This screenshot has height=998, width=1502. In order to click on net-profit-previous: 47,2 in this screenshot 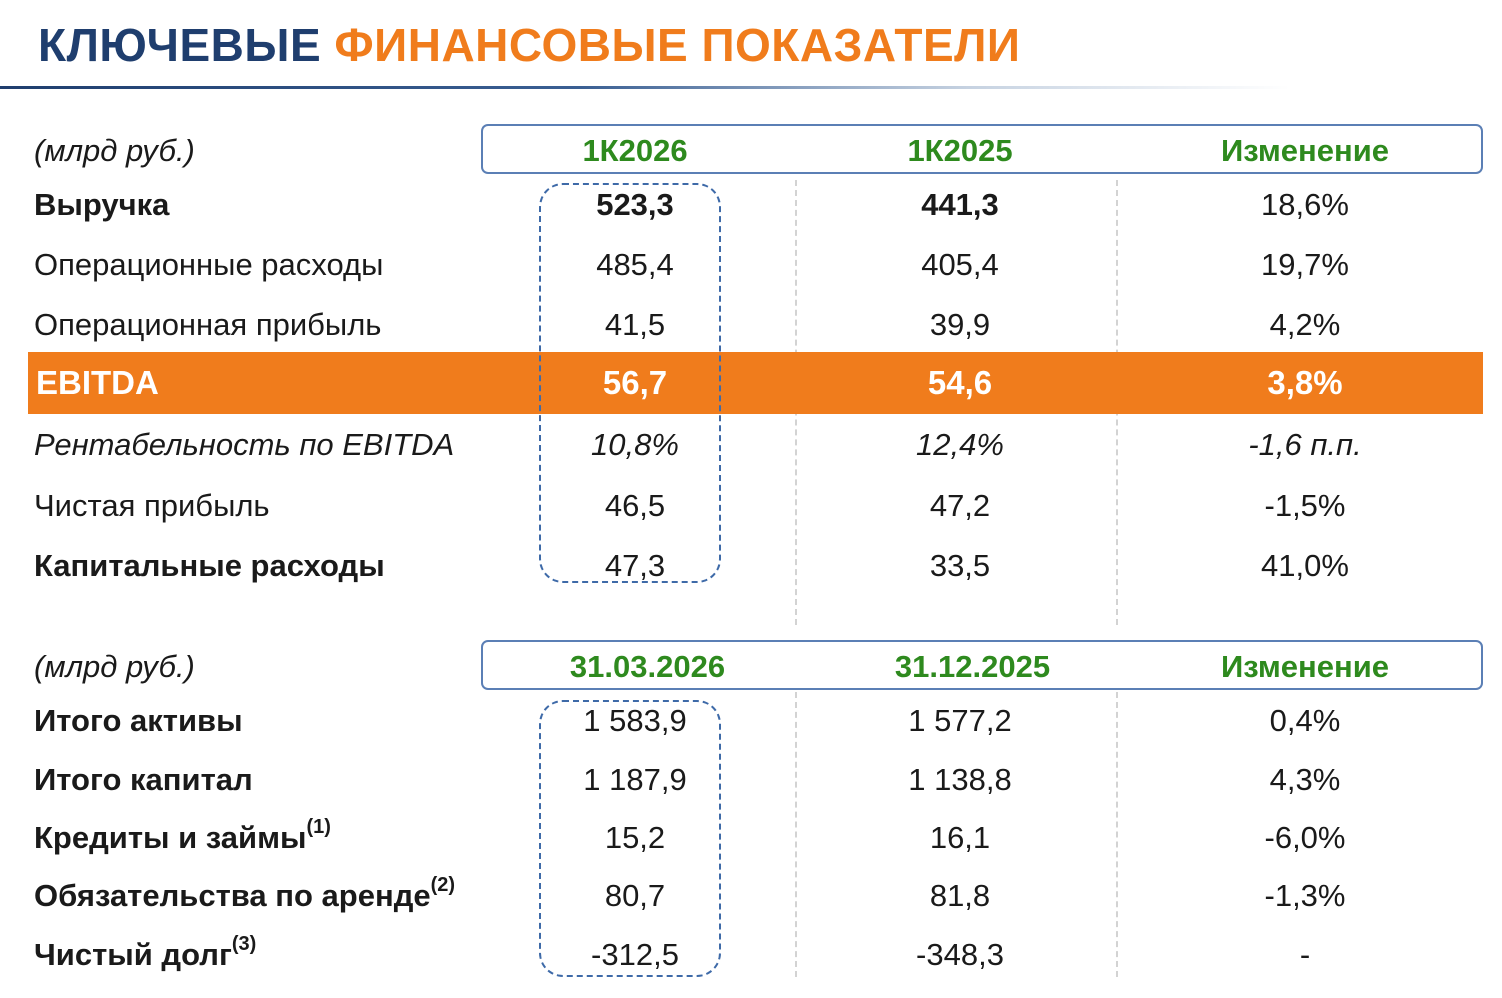, I will do `click(960, 505)`.